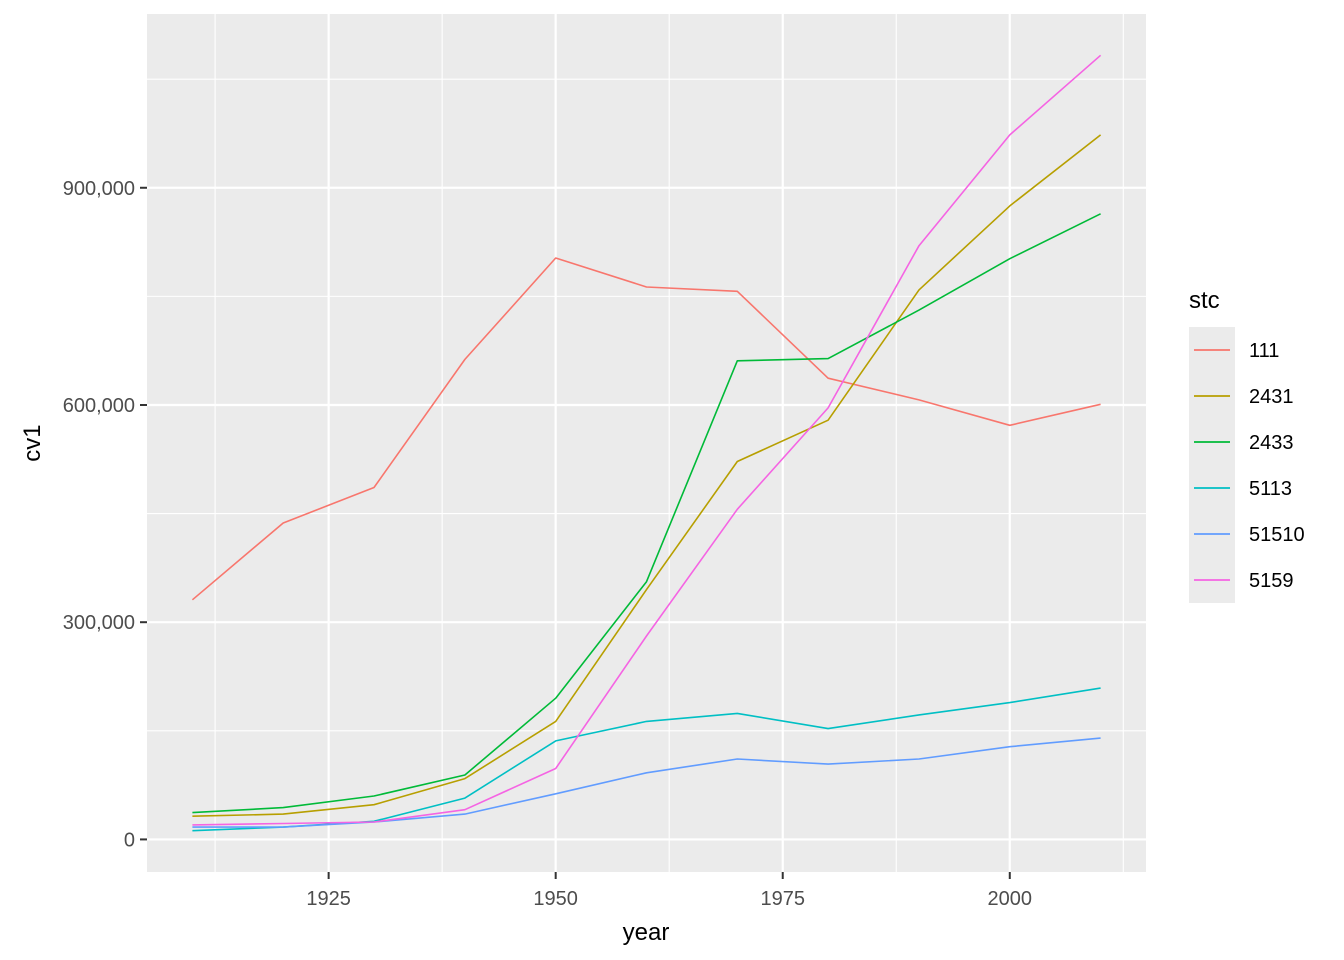  I want to click on legend: stc 111 2431 2433 5113 51510 5159, so click(1247, 445).